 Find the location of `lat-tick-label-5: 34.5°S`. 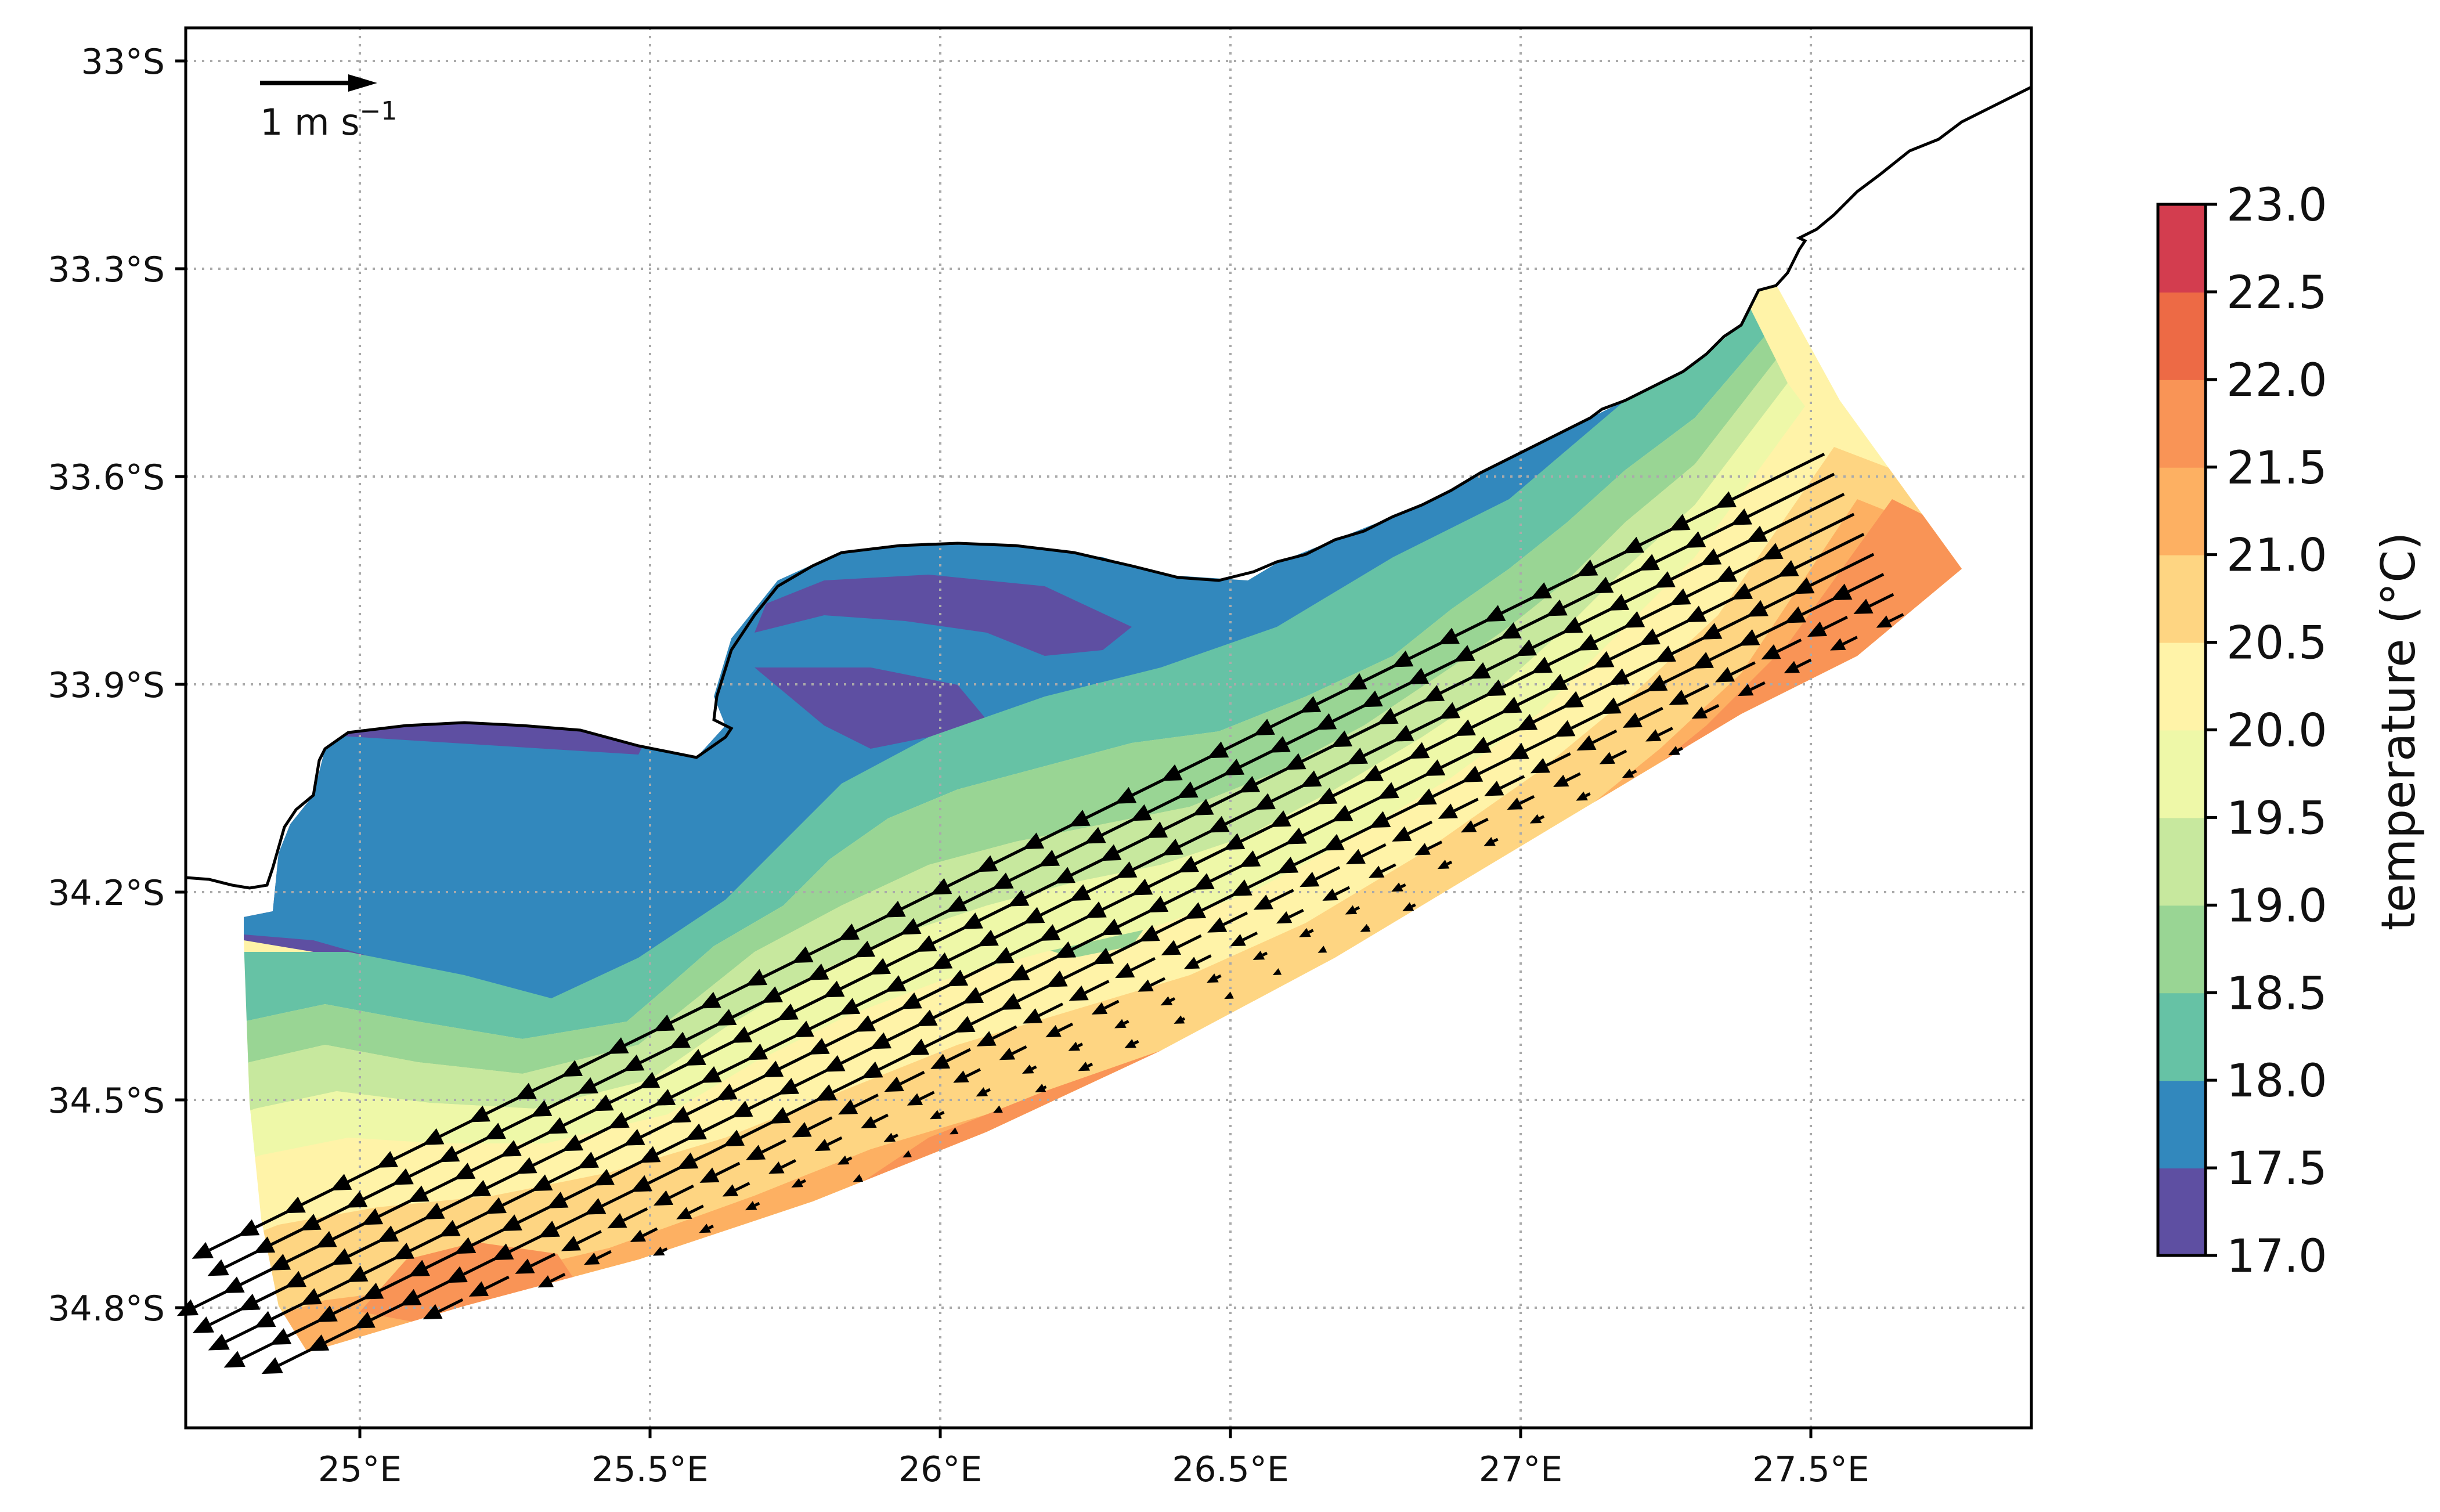

lat-tick-label-5: 34.5°S is located at coordinates (106, 1101).